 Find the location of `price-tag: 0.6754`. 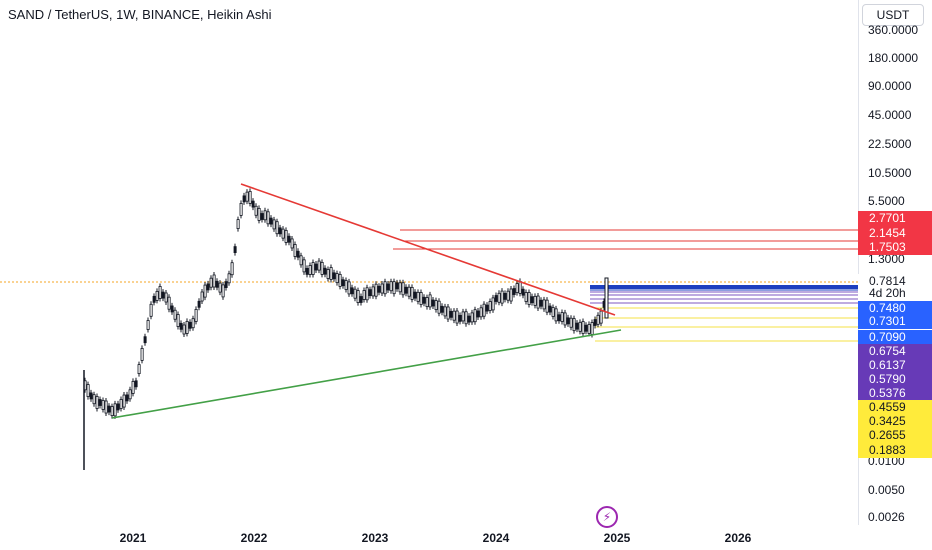

price-tag: 0.6754 is located at coordinates (895, 351).